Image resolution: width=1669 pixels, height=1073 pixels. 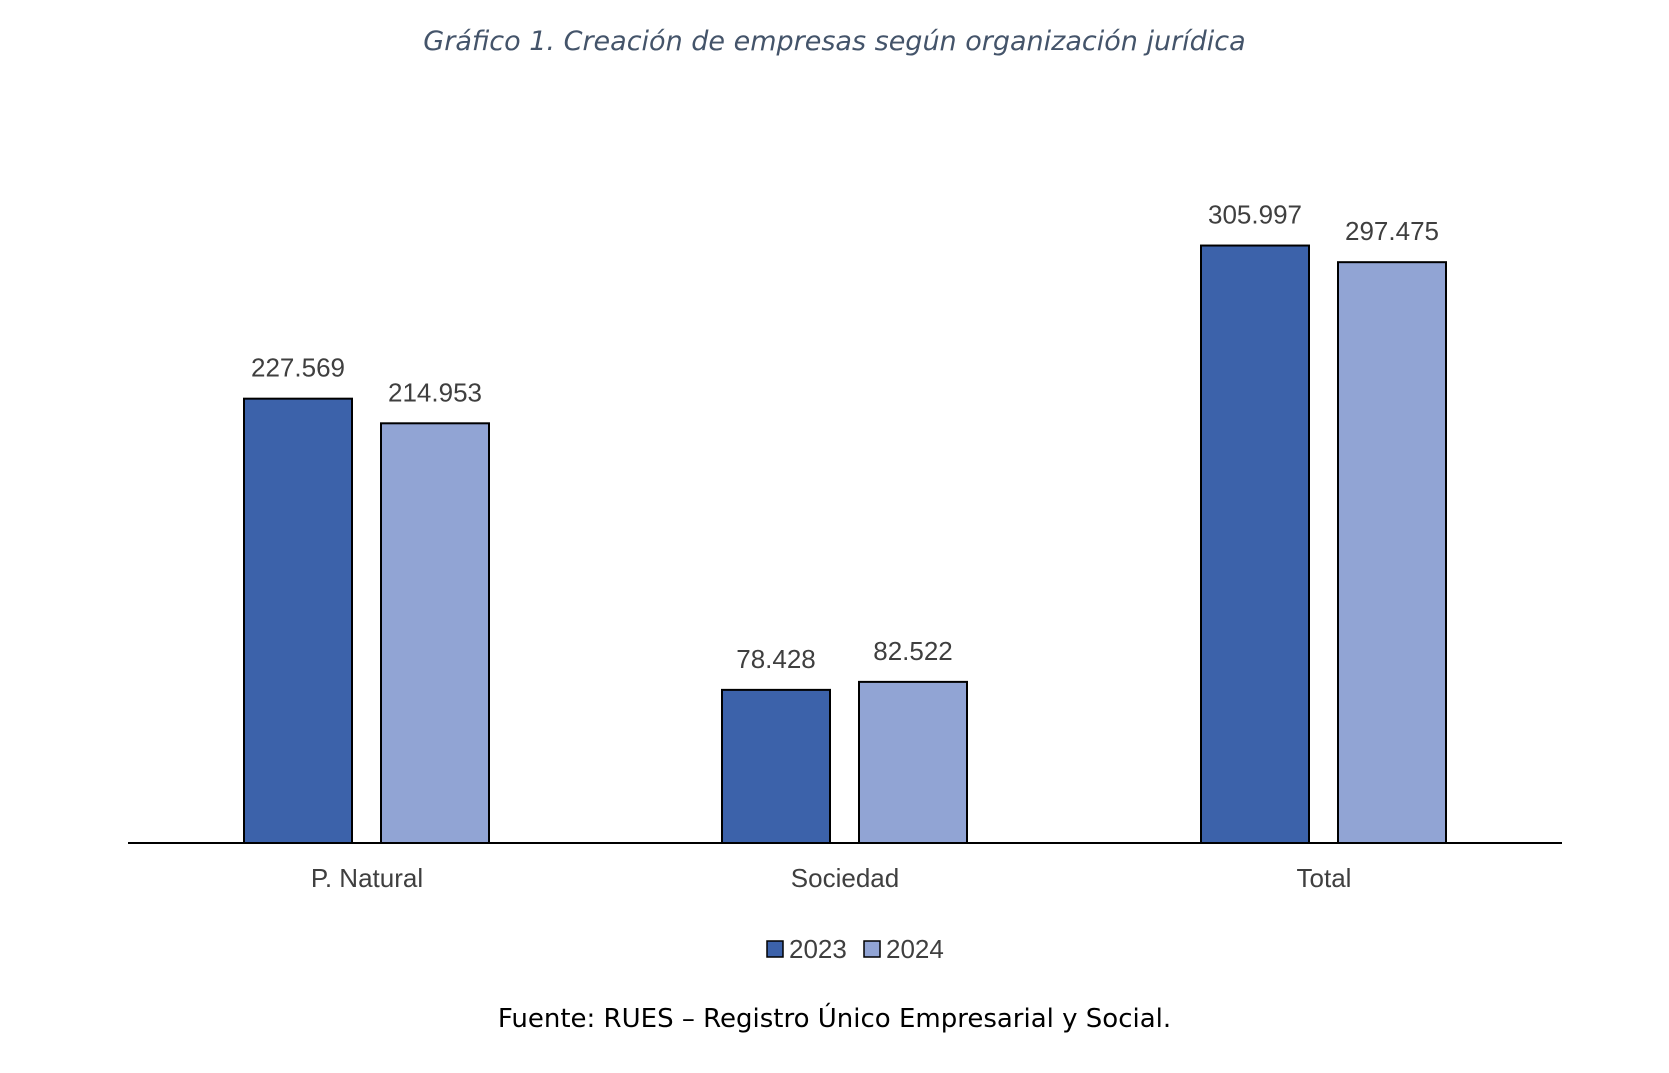 I want to click on legend-swatch-2023, so click(x=775, y=949).